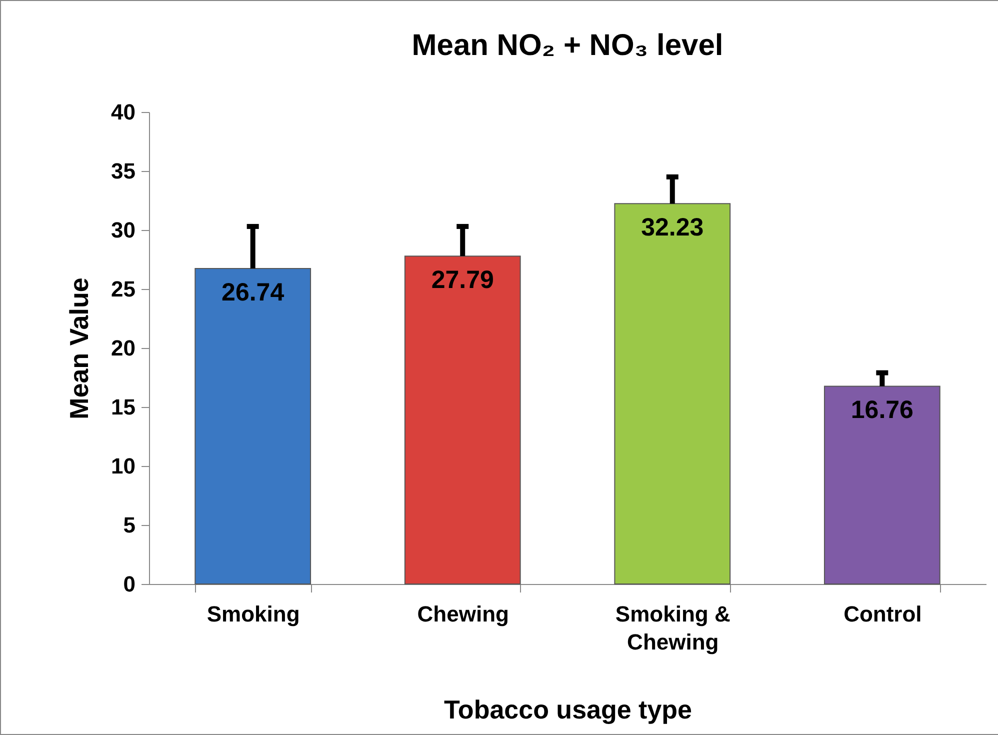 The height and width of the screenshot is (735, 998). Describe the element at coordinates (123, 230) in the screenshot. I see `y-tick-label: 30` at that location.